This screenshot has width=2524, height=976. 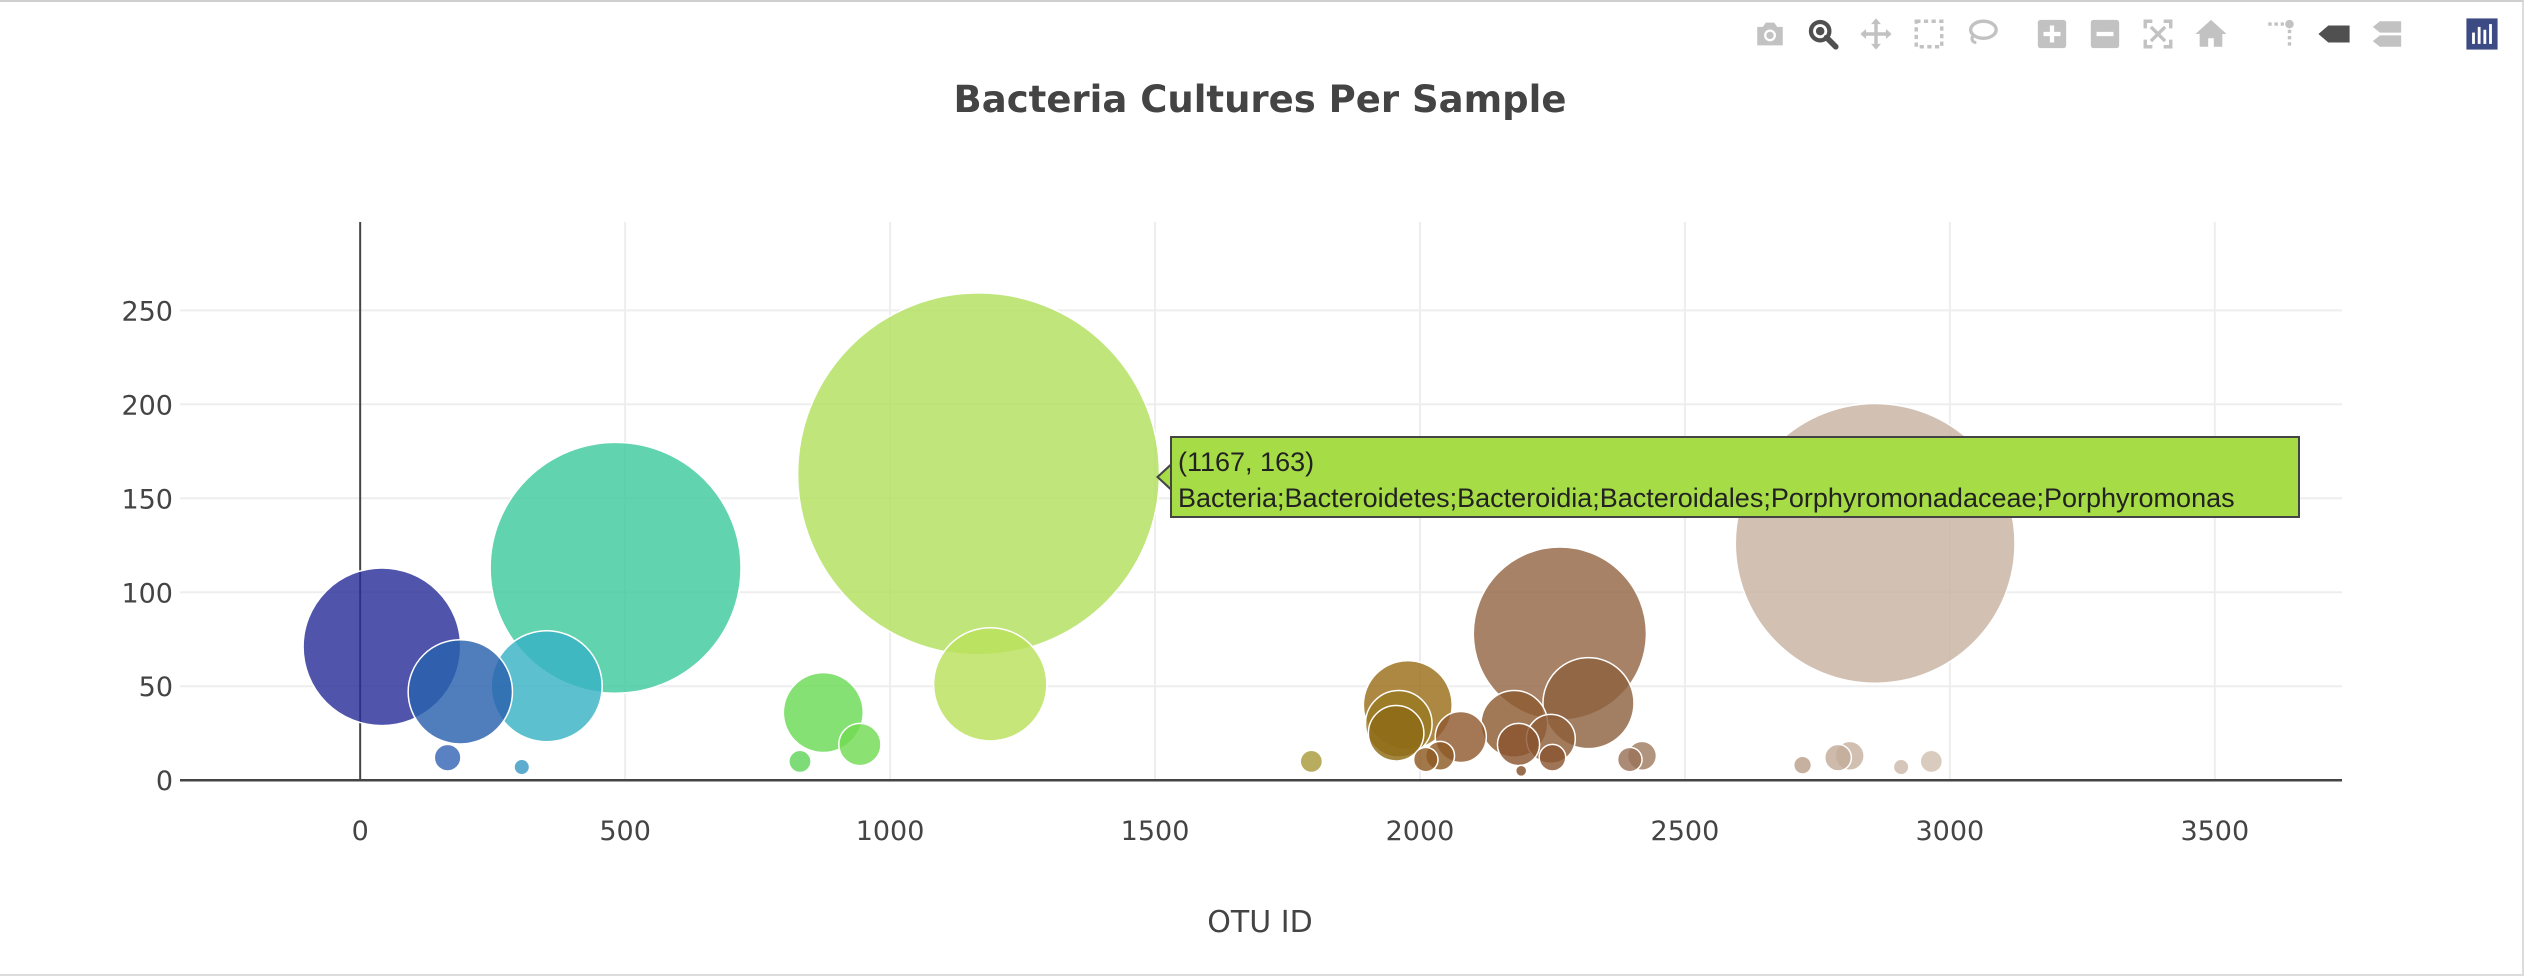 What do you see at coordinates (156, 687) in the screenshot?
I see `y-tick-label: 50` at bounding box center [156, 687].